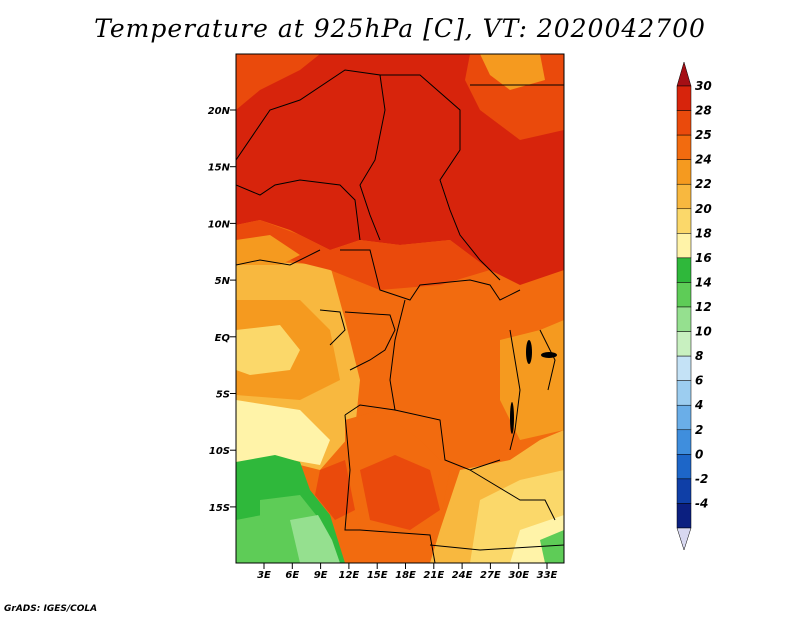 This screenshot has height=618, width=800. I want to click on lat-label: 10N, so click(219, 224).